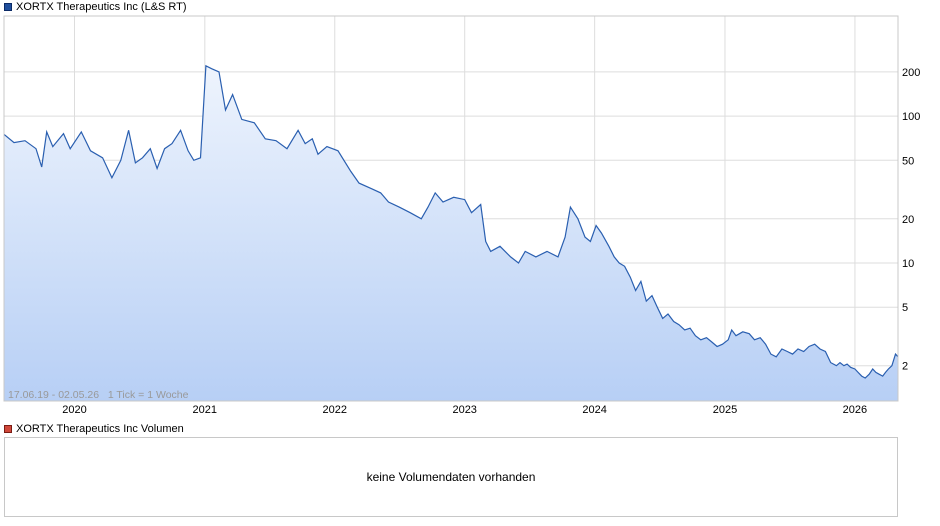  Describe the element at coordinates (905, 367) in the screenshot. I see `y-tick-label: 2` at that location.